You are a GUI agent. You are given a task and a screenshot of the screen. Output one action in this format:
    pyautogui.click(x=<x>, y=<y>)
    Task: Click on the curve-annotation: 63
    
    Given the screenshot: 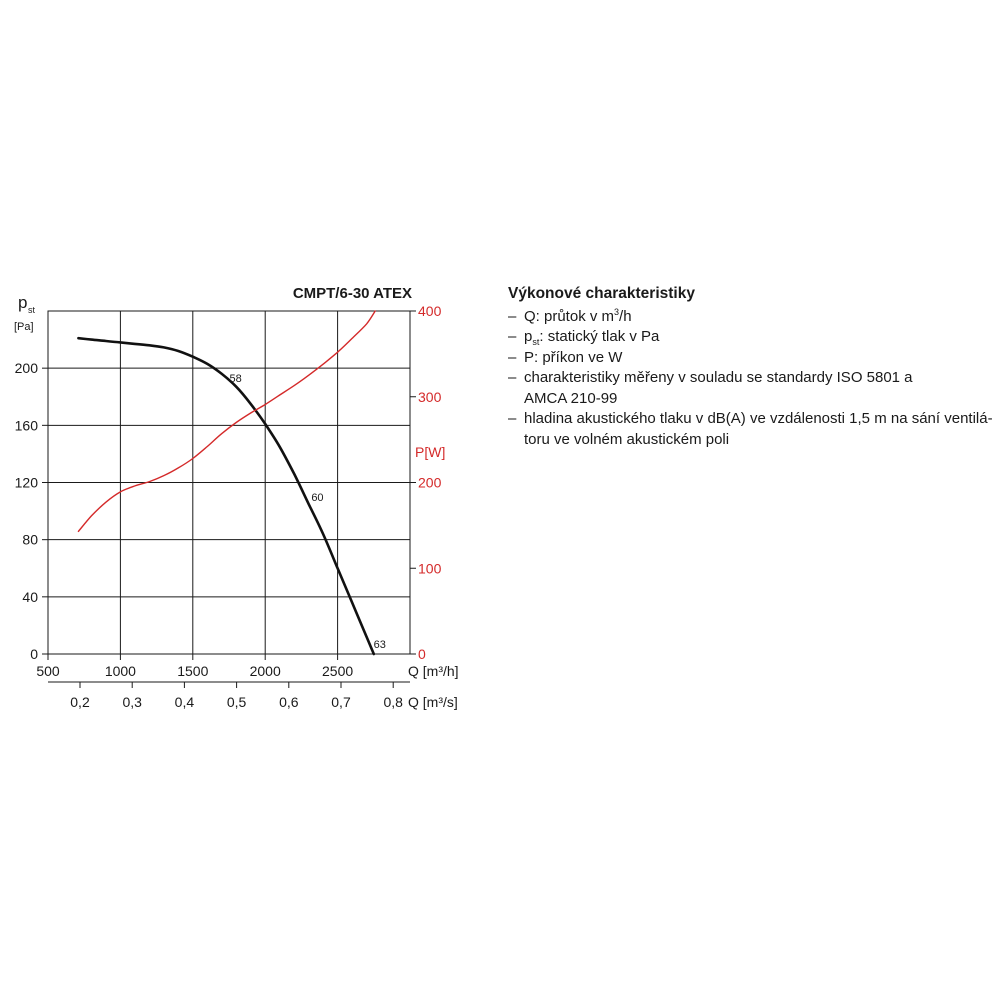 What is the action you would take?
    pyautogui.click(x=380, y=645)
    